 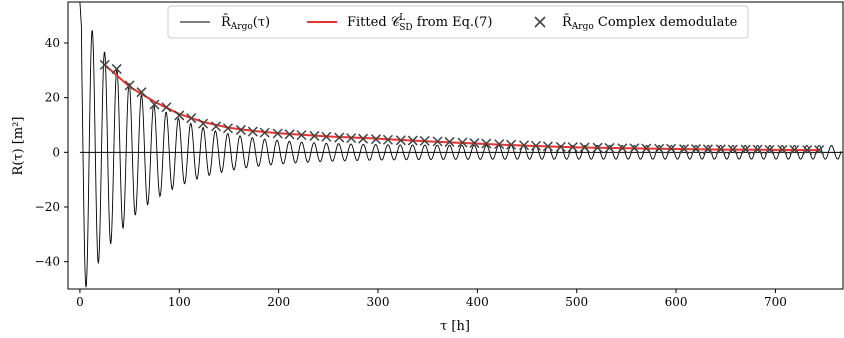 What do you see at coordinates (419, 23) in the screenshot?
I see `legend-label-fit: Fitted 𝒞L SD from Eq.(7)` at bounding box center [419, 23].